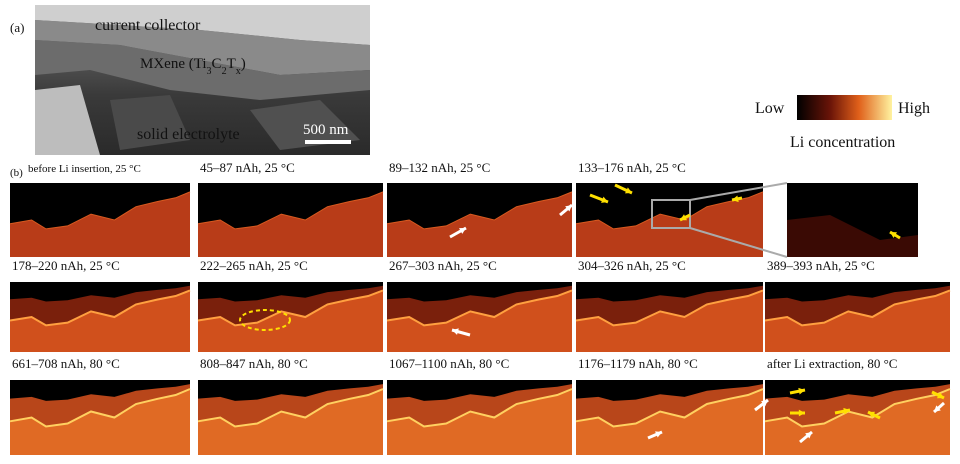  Describe the element at coordinates (173, 64) in the screenshot. I see `mxene-part: MXene (Ti` at that location.